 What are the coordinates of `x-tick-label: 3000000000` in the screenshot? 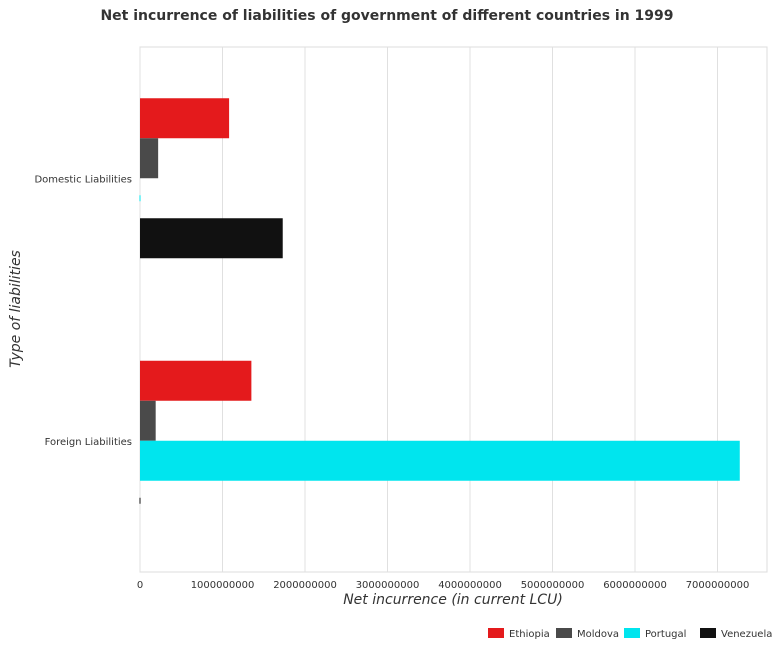 It's located at (388, 585).